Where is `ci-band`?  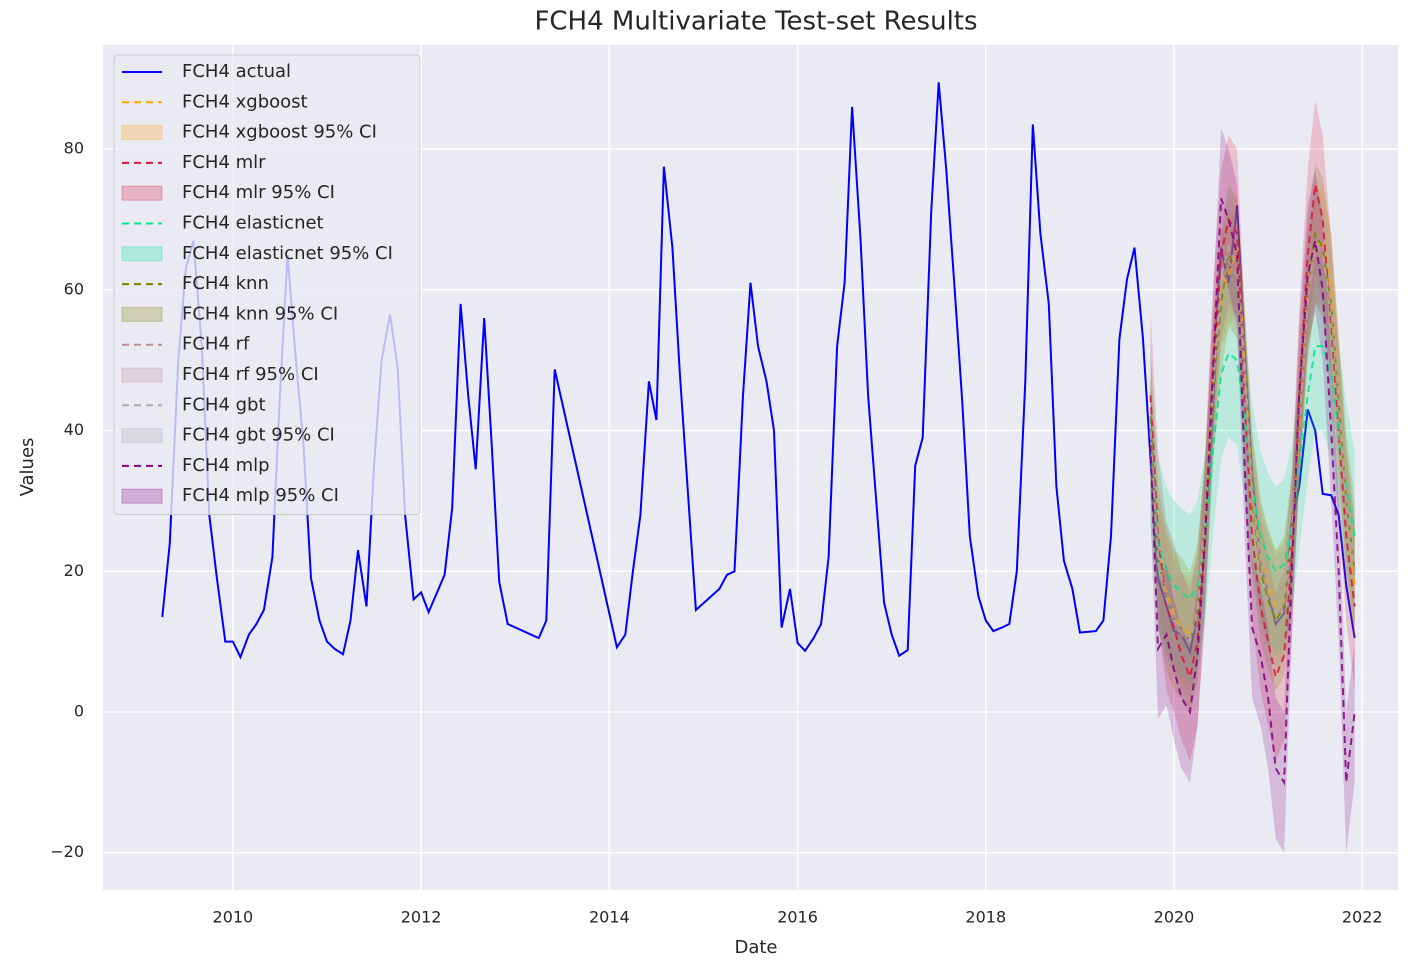 ci-band is located at coordinates (1252, 430).